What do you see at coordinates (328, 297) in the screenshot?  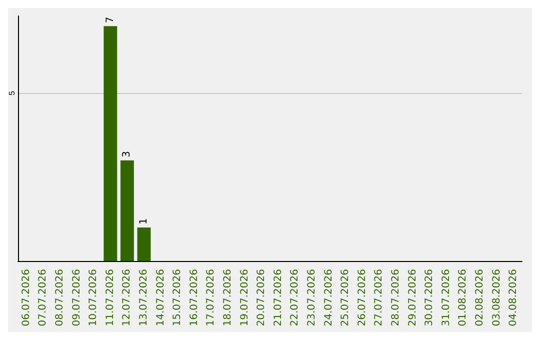 I see `x-tick-label: 24.07.2026` at bounding box center [328, 297].